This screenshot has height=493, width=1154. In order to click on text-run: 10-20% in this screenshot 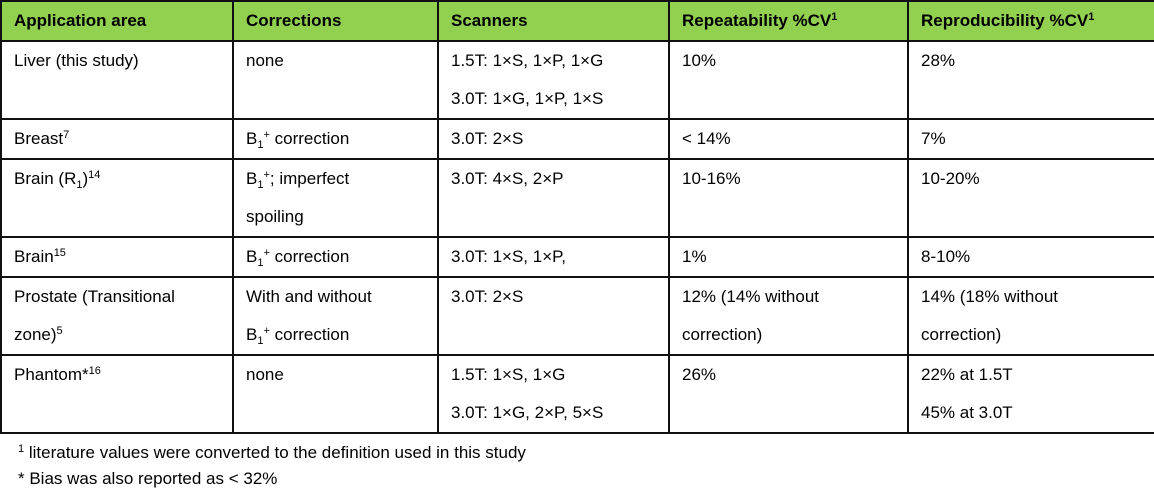, I will do `click(950, 178)`.